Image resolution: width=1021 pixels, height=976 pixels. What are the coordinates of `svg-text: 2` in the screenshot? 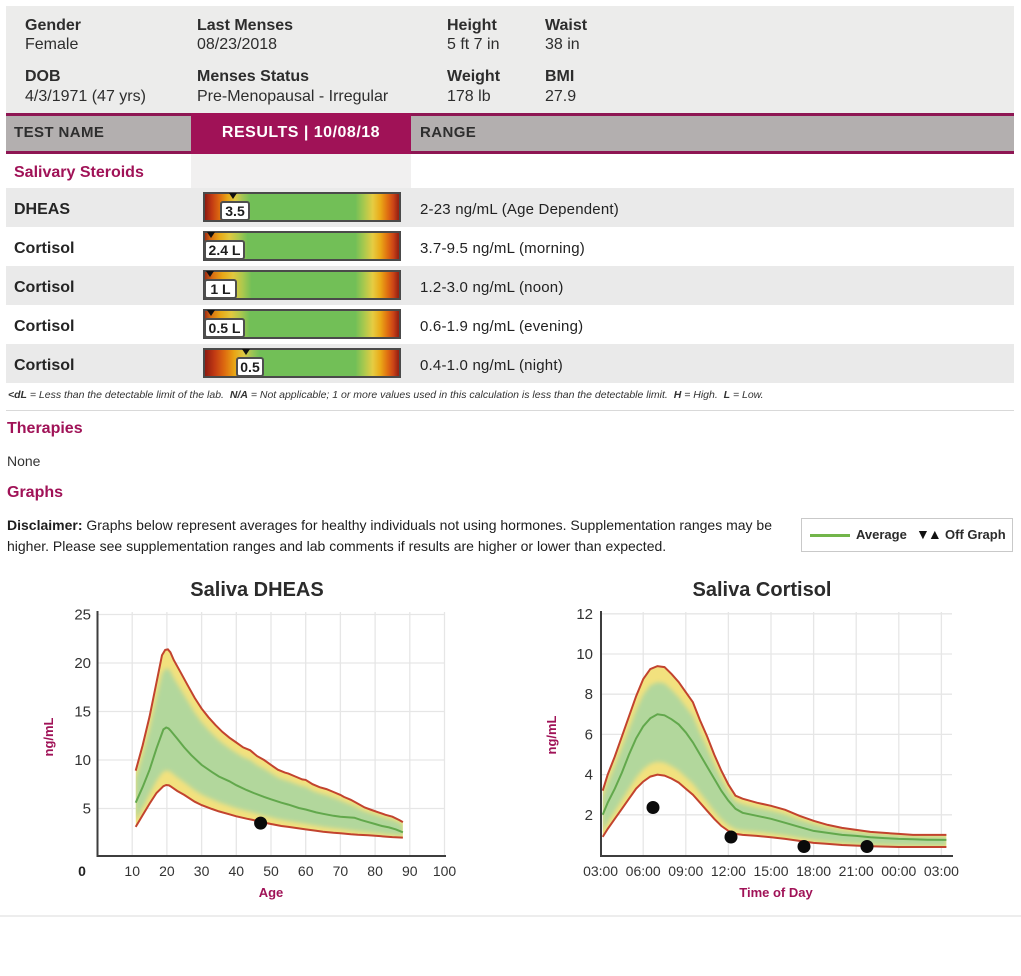 It's located at (589, 815).